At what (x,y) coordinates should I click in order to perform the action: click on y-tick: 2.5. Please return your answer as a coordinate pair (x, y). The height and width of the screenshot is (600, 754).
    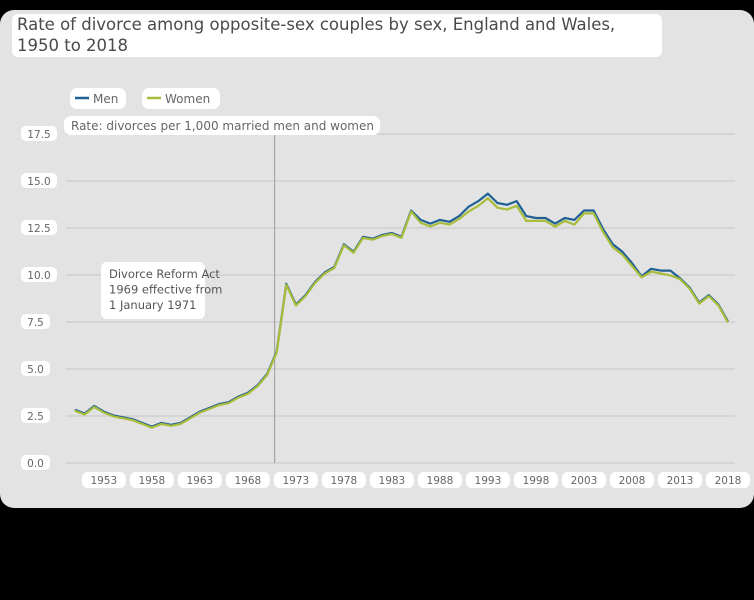
    Looking at the image, I should click on (35, 415).